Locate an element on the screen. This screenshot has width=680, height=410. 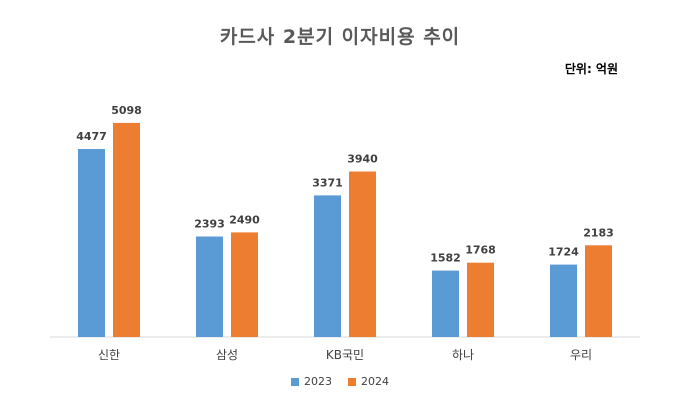
x-tick-label-3: 하나 is located at coordinates (463, 355).